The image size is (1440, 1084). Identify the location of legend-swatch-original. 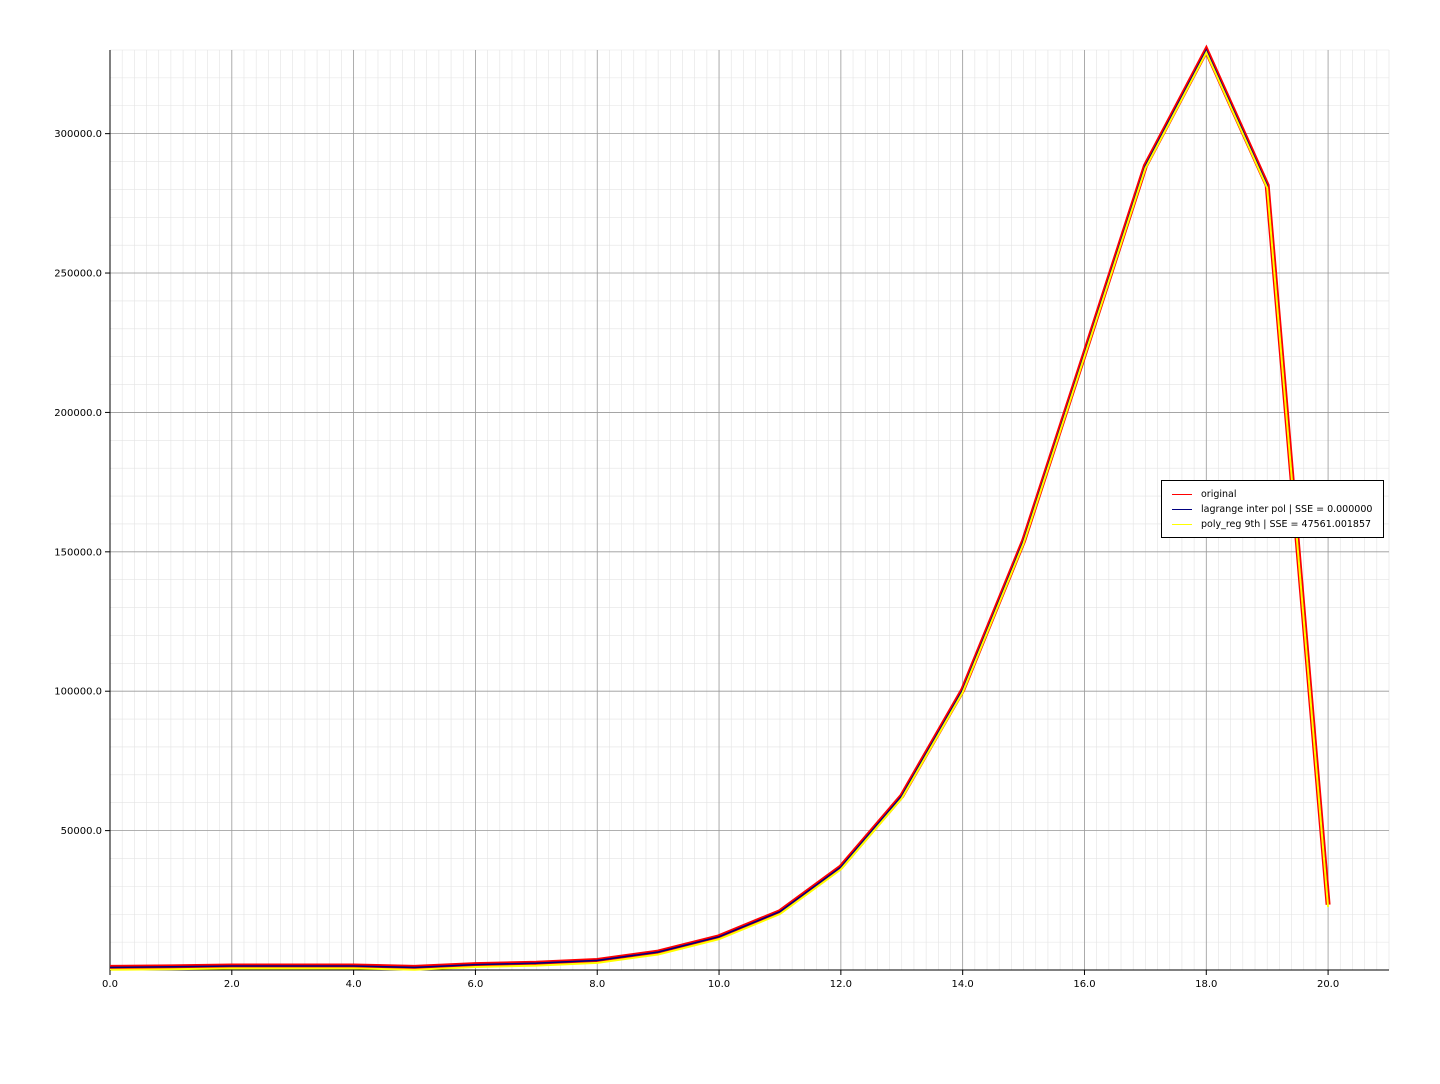
(1182, 494).